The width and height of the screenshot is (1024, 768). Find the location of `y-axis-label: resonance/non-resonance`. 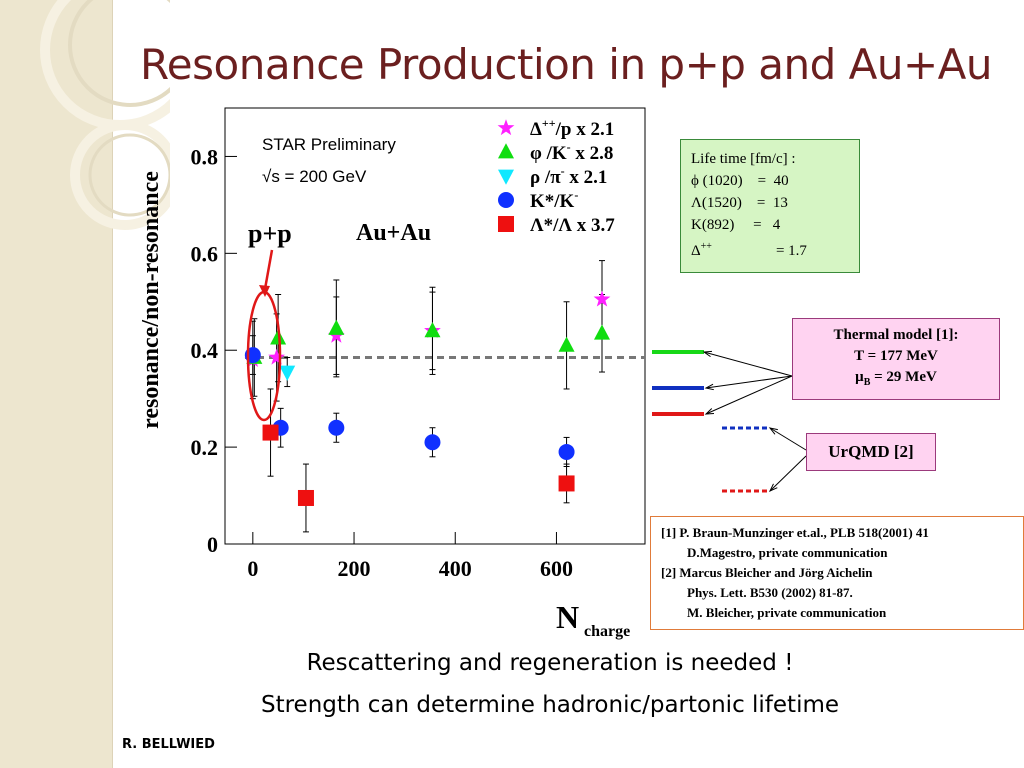

y-axis-label: resonance/non-resonance is located at coordinates (151, 300).